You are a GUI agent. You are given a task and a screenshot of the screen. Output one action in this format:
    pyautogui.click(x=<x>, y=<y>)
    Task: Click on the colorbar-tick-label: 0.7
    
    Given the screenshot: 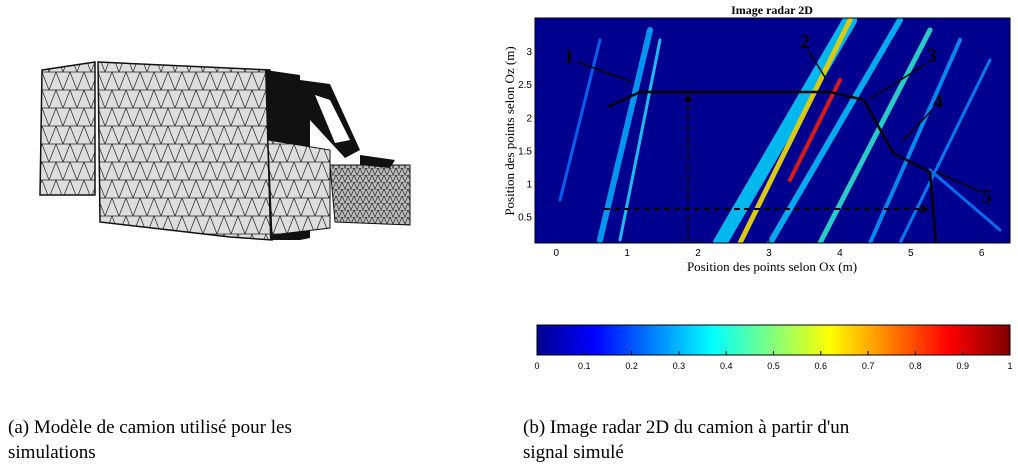 What is the action you would take?
    pyautogui.click(x=868, y=366)
    